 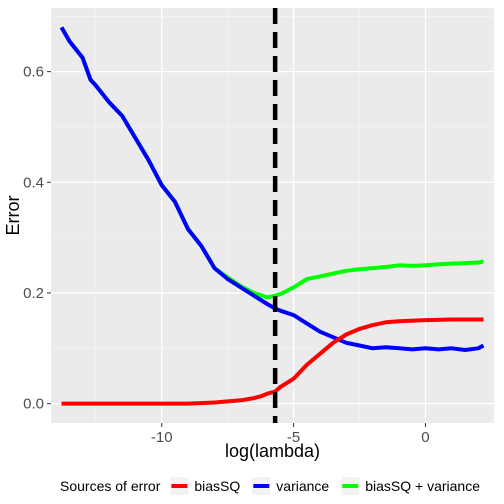 I want to click on x-tick-label: -10, so click(x=162, y=437).